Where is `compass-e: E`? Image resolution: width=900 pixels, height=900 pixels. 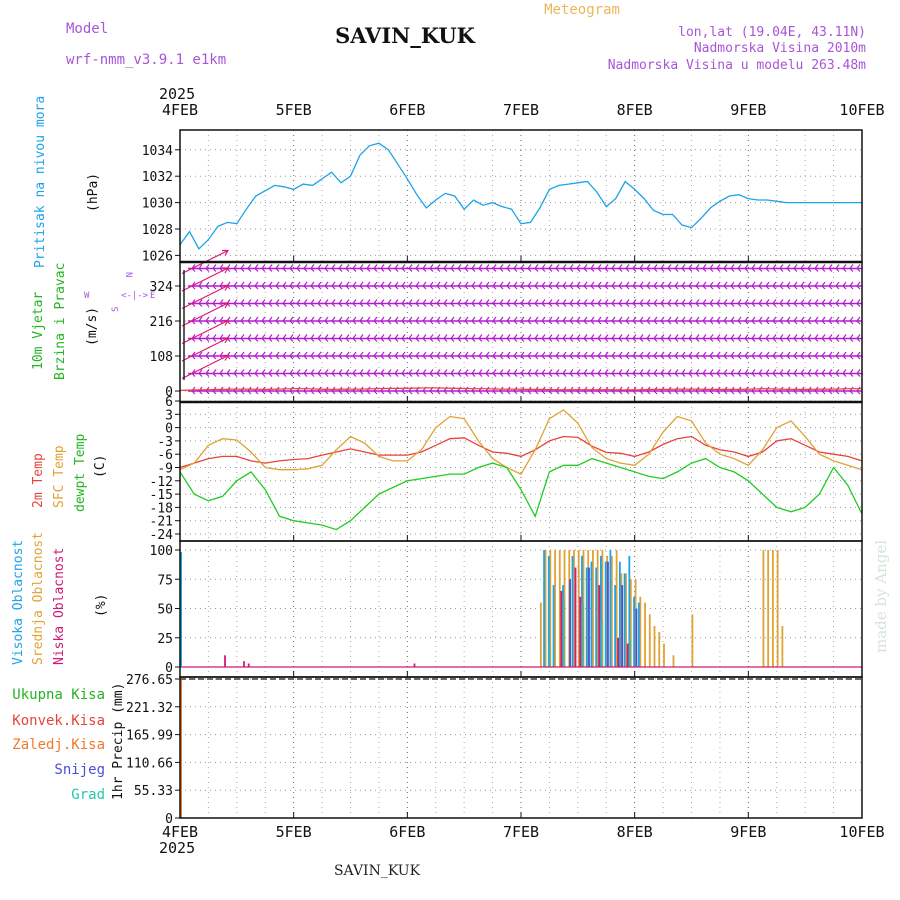
compass-e: E is located at coordinates (152, 296).